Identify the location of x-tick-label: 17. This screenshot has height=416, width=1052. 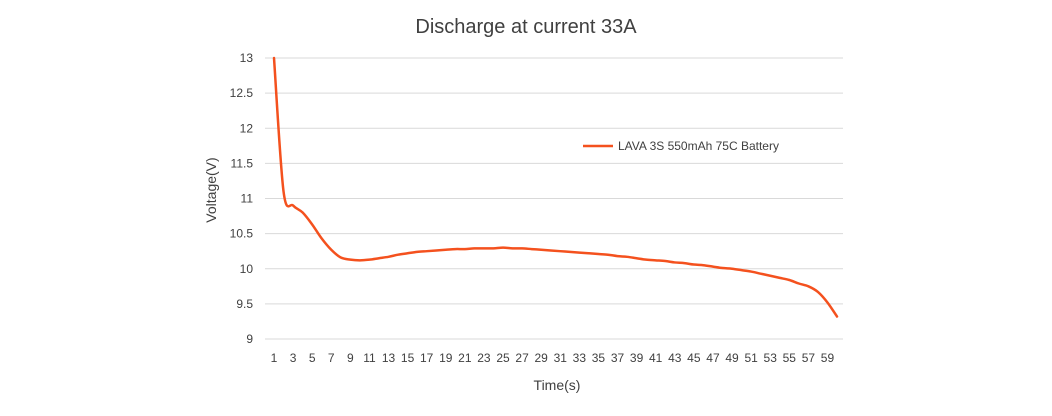
(427, 358).